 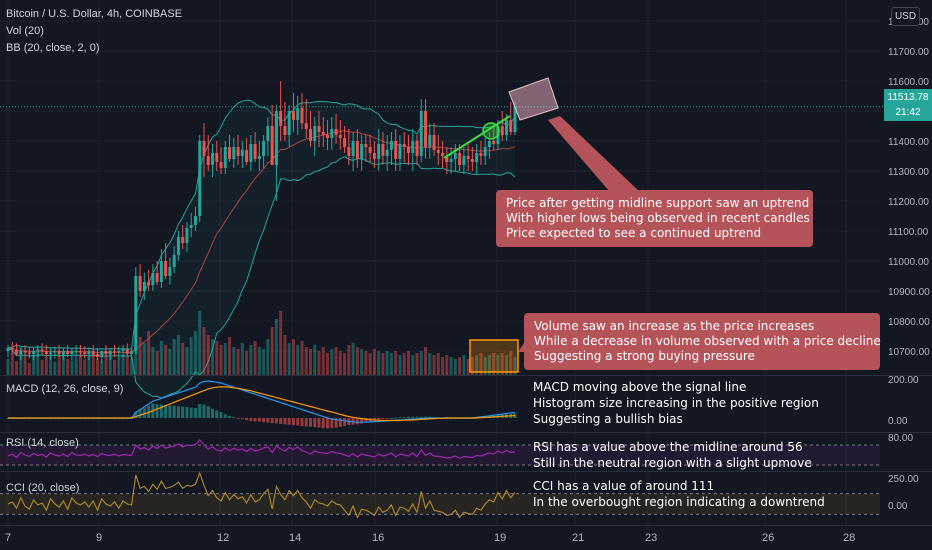 What do you see at coordinates (908, 232) in the screenshot?
I see `price-tick-label: 11100.00` at bounding box center [908, 232].